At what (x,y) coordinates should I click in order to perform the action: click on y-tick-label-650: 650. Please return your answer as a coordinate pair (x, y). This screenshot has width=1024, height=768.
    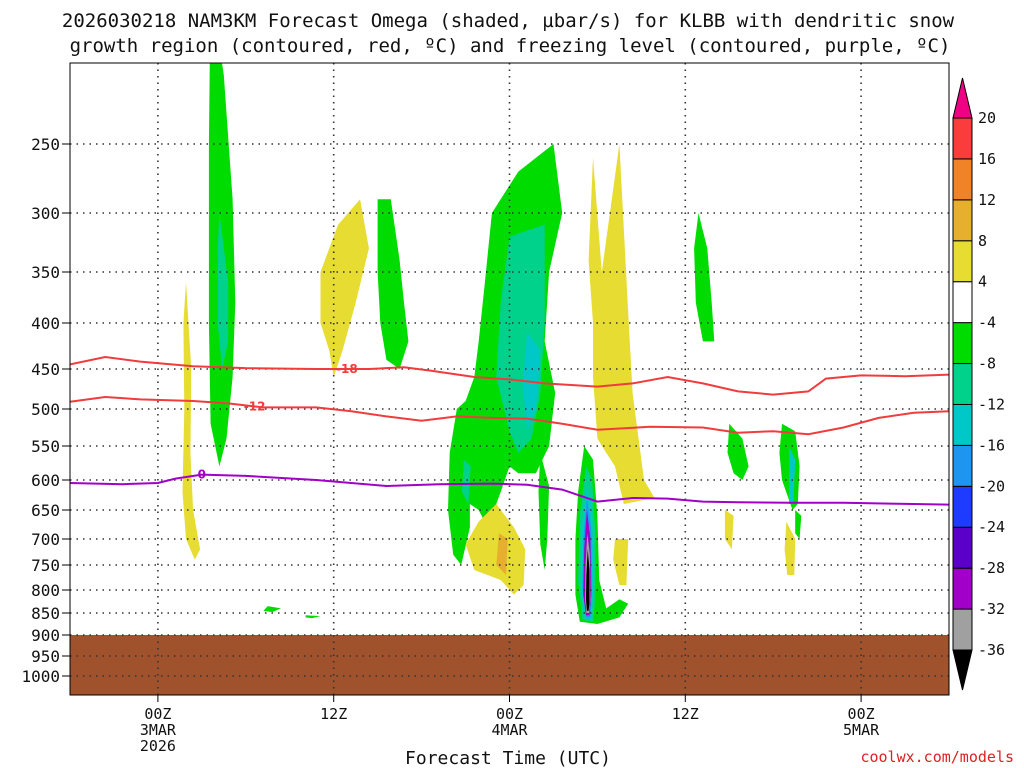
    Looking at the image, I should click on (45, 510).